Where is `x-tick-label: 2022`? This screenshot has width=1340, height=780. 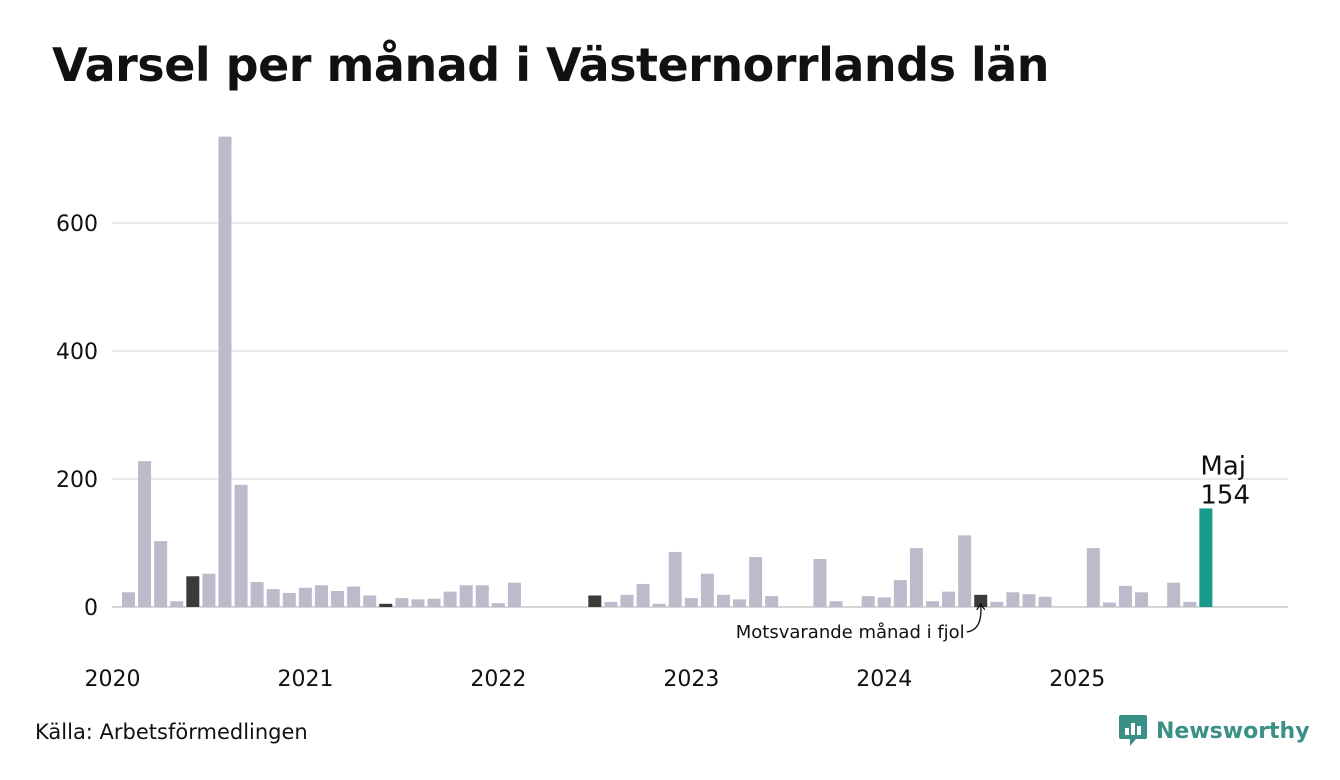 x-tick-label: 2022 is located at coordinates (498, 679).